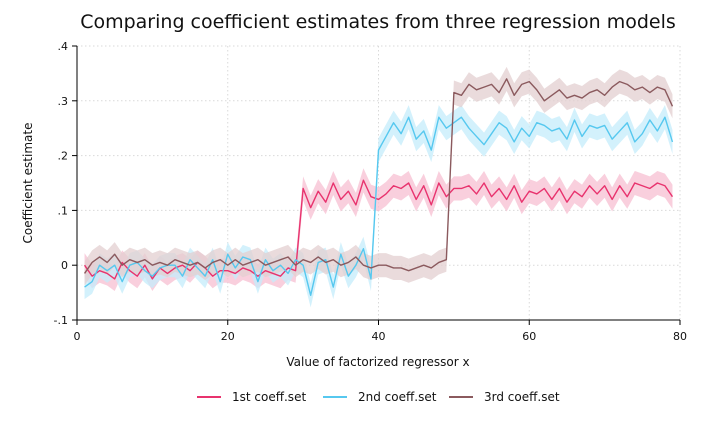  I want to click on y-tick-label: .2, so click(63, 156).